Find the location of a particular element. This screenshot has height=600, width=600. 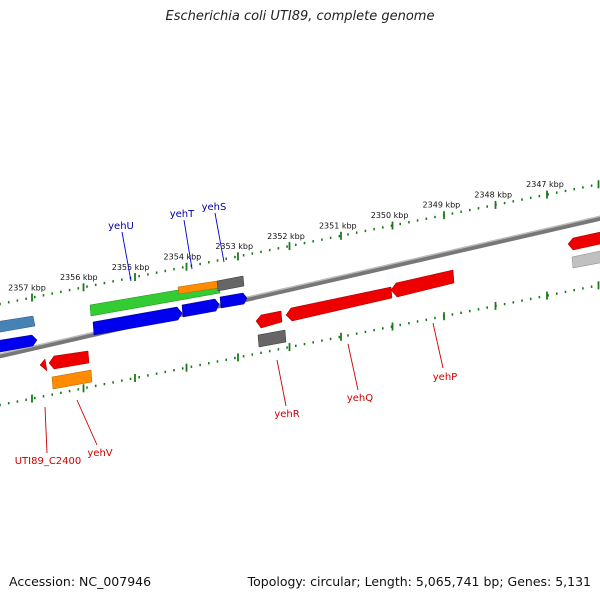

upper-gene-labels: yehU yehT yehS is located at coordinates (167, 217).